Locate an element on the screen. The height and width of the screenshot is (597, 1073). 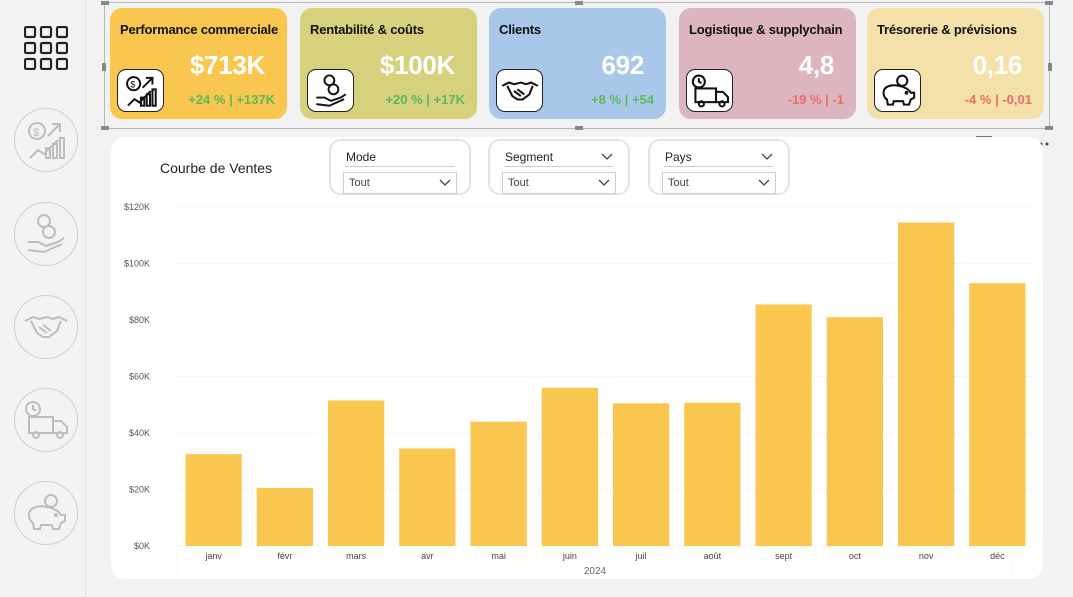
sidebar-item-tresorerie is located at coordinates (46, 513).